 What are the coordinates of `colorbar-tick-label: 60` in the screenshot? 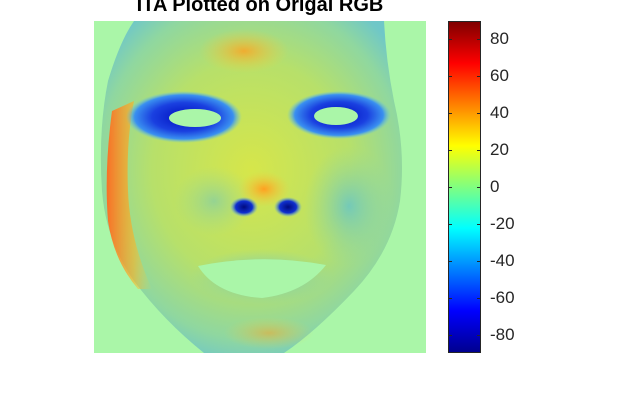 It's located at (499, 76).